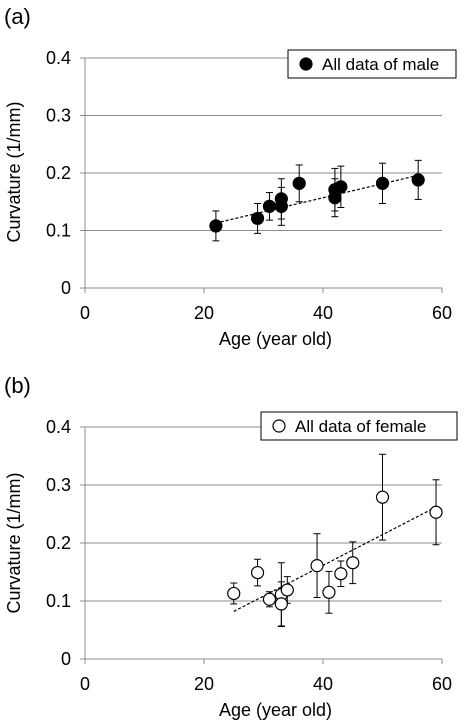 This screenshot has width=474, height=726. What do you see at coordinates (17, 385) in the screenshot?
I see `panel-label: (b)` at bounding box center [17, 385].